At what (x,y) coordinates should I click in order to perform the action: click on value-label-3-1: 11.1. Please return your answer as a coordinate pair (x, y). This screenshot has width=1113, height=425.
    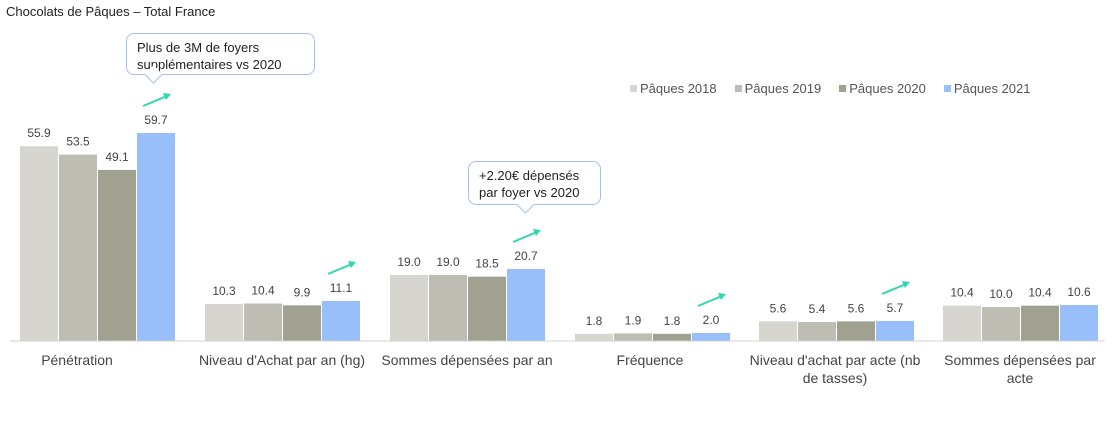
    Looking at the image, I should click on (341, 288).